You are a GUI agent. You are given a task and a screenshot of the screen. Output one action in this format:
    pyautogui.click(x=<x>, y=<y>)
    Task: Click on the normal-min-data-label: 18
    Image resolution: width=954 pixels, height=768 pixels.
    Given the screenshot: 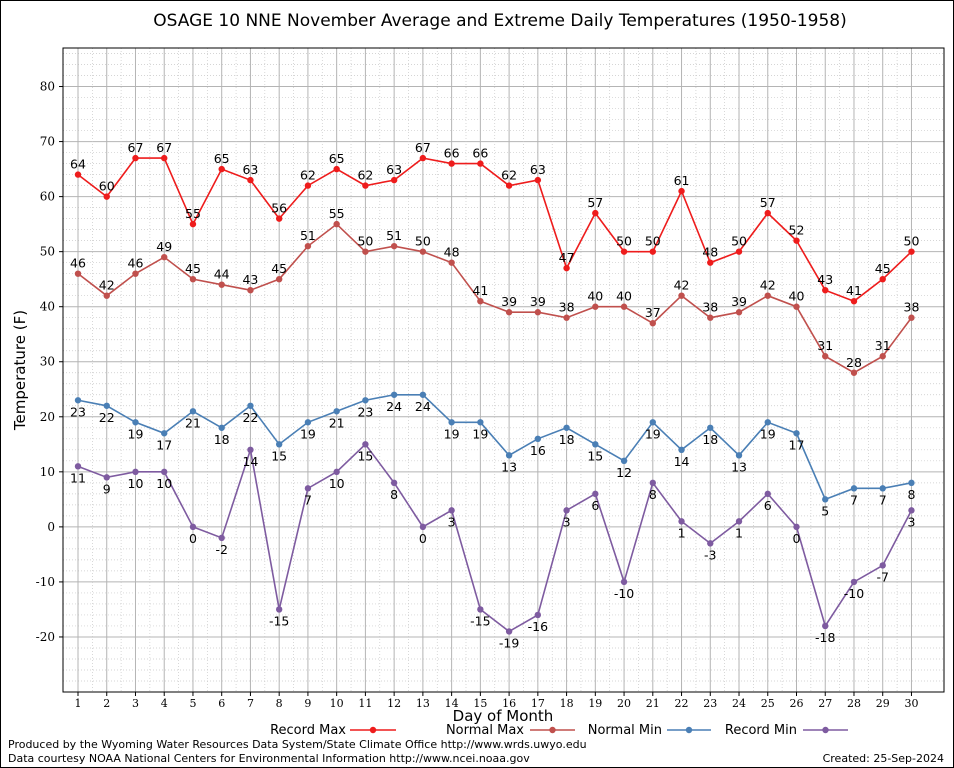 What is the action you would take?
    pyautogui.click(x=222, y=439)
    